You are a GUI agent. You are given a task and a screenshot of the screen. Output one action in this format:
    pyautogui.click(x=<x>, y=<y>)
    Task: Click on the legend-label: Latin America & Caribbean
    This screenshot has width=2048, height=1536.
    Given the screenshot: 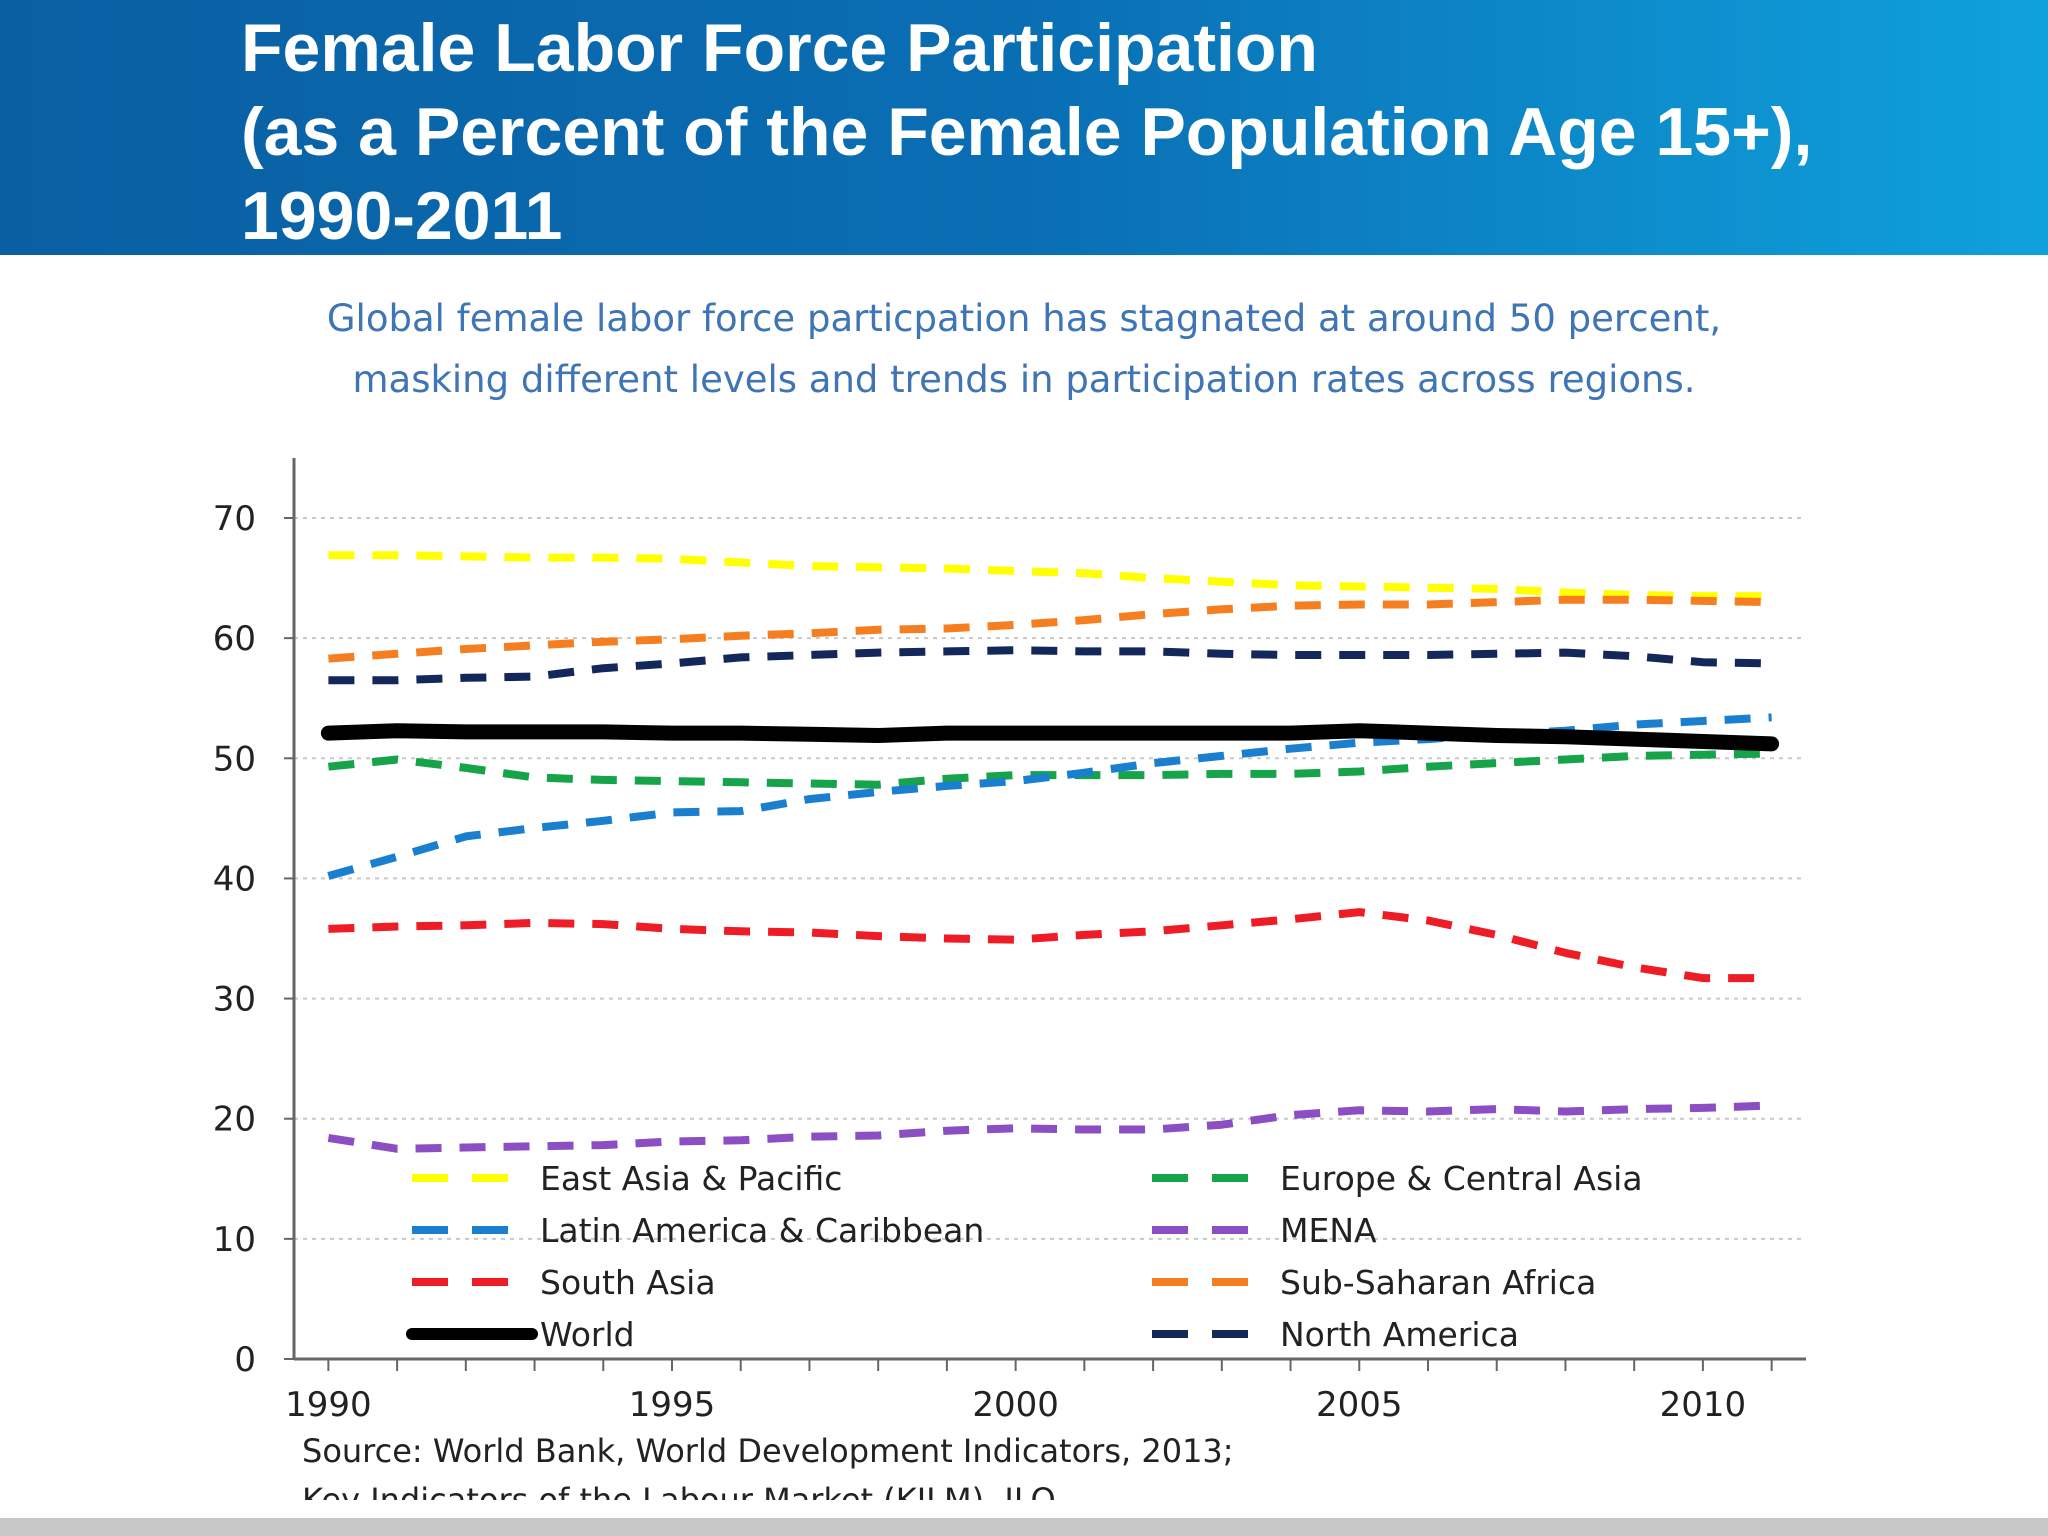 What is the action you would take?
    pyautogui.click(x=762, y=1230)
    